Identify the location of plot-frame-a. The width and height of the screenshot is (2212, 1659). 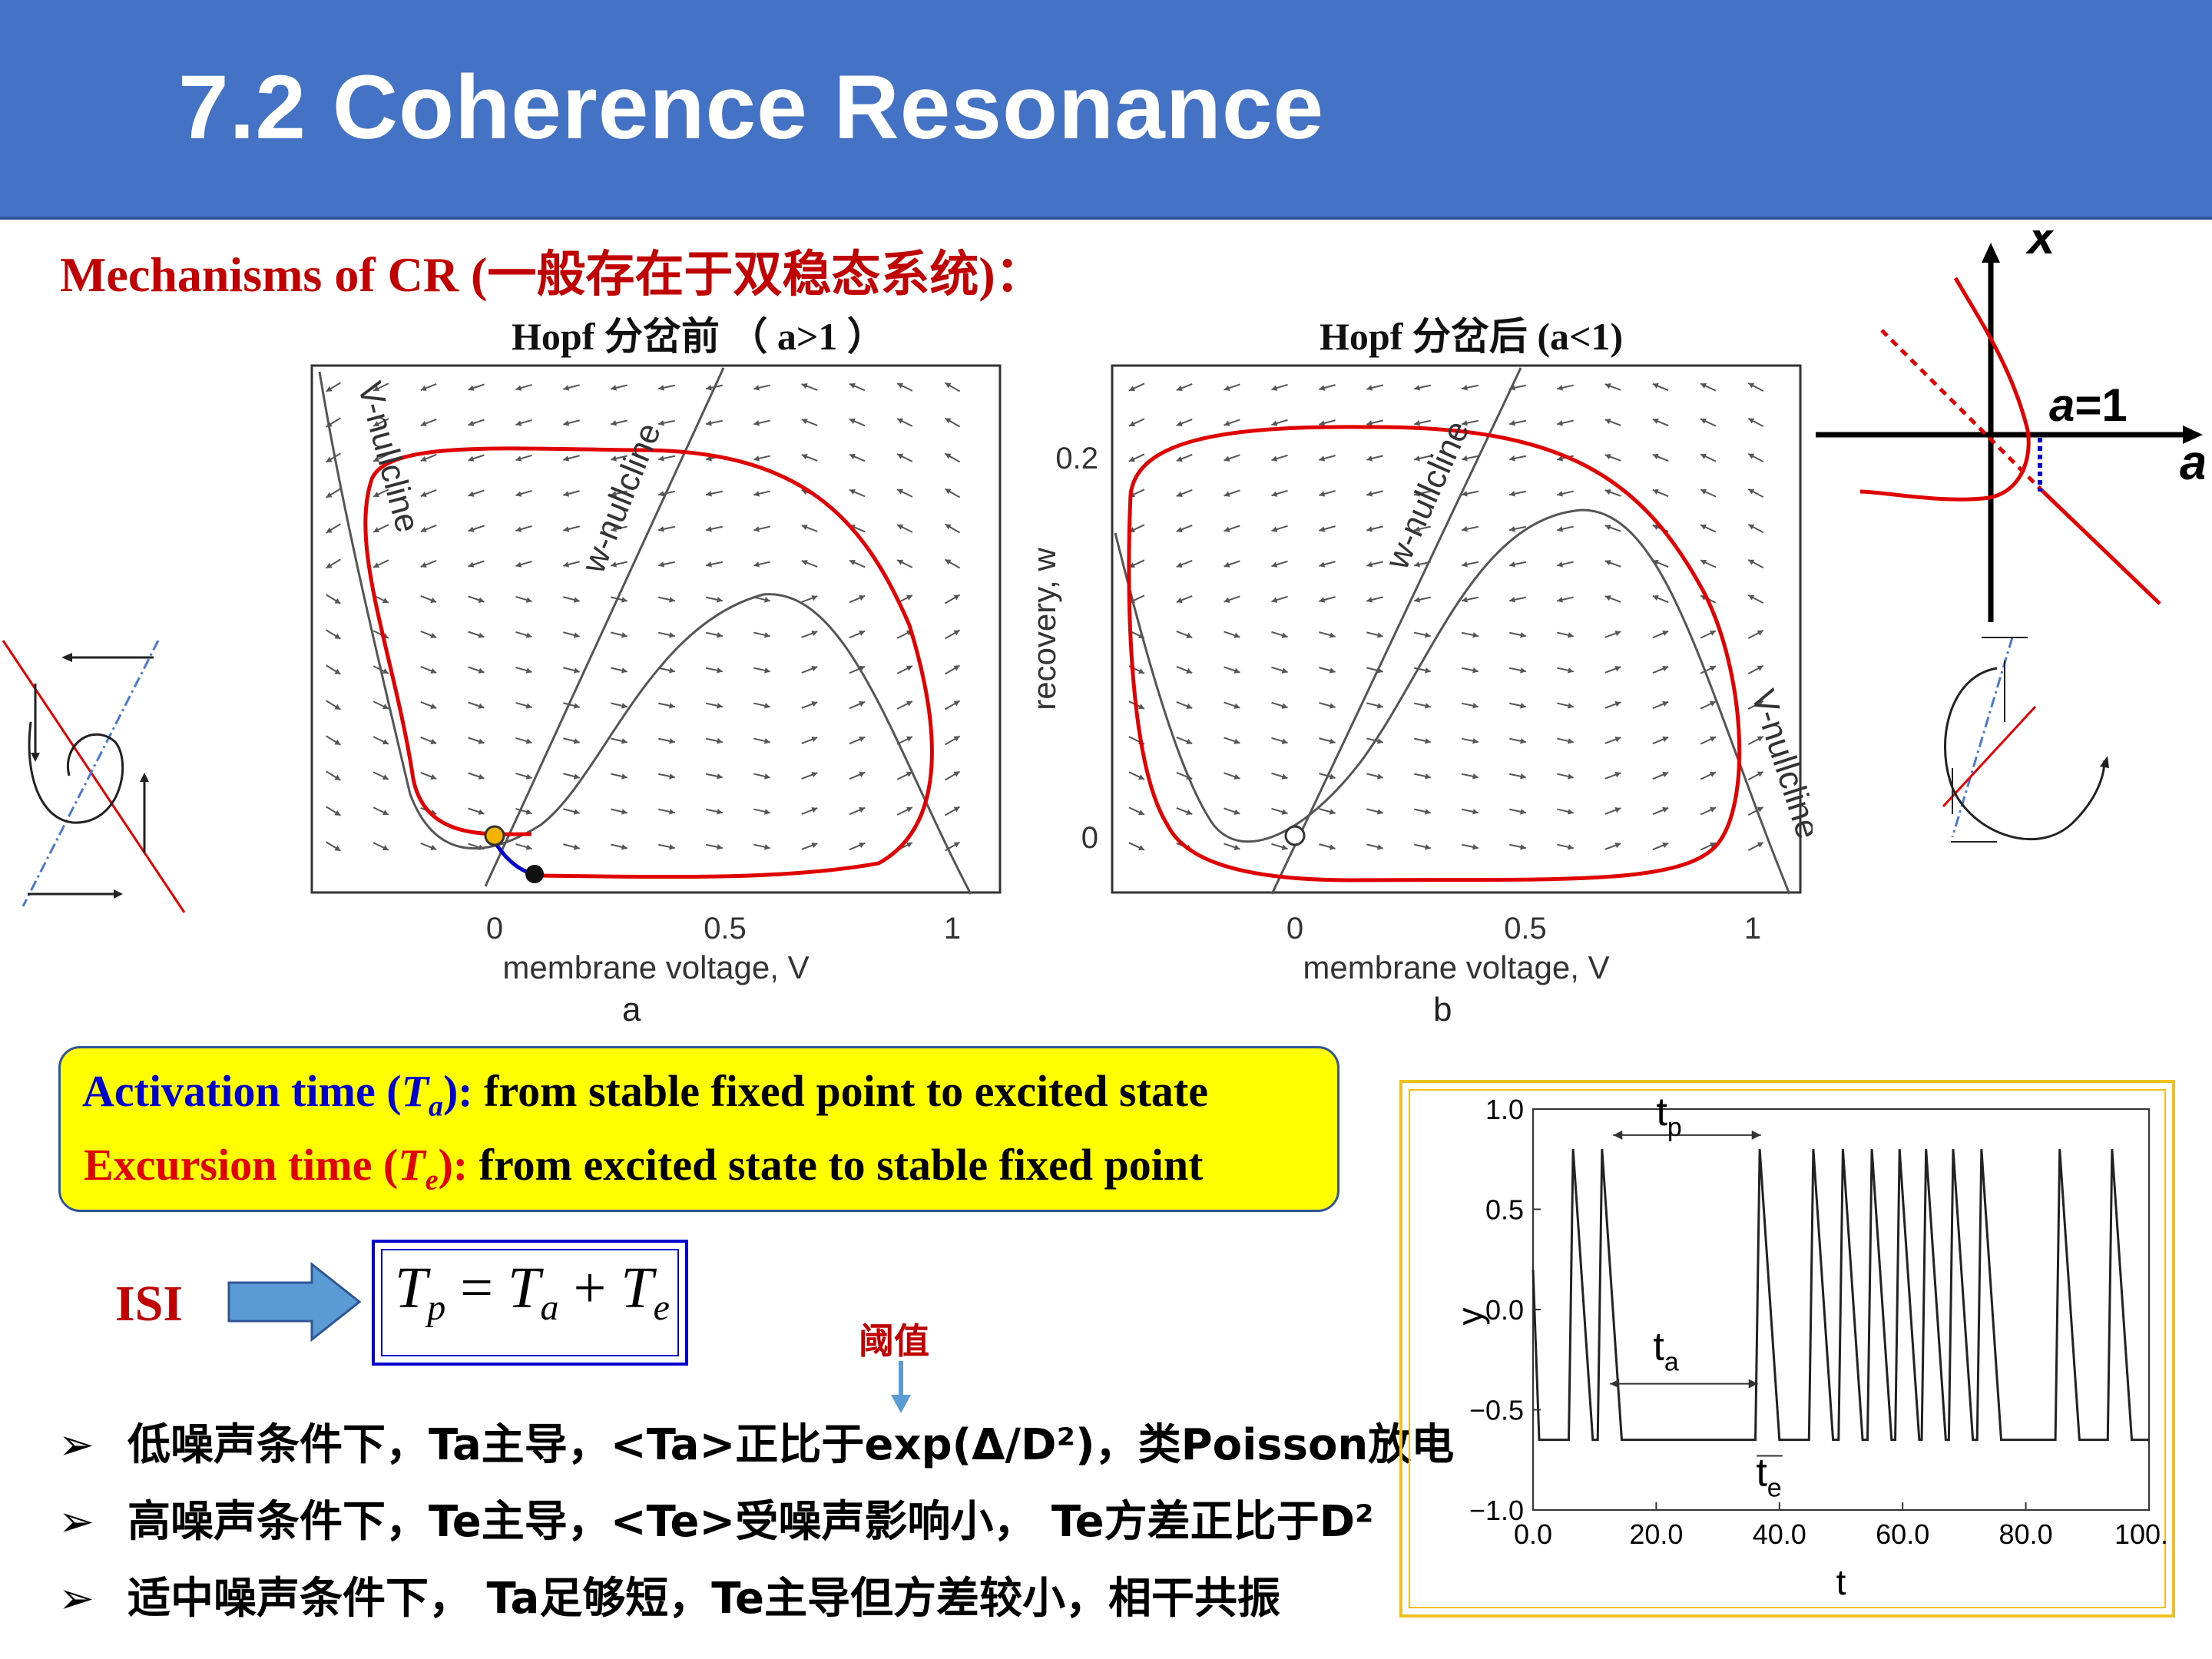
(656, 629).